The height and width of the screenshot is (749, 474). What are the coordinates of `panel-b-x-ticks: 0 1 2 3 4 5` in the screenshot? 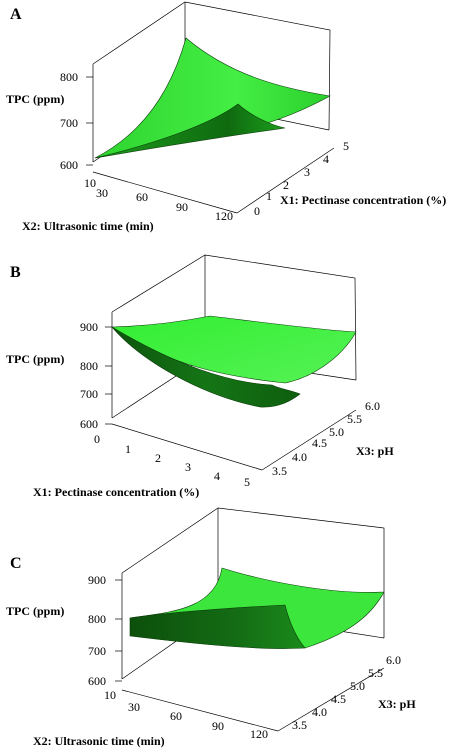 It's located at (172, 460).